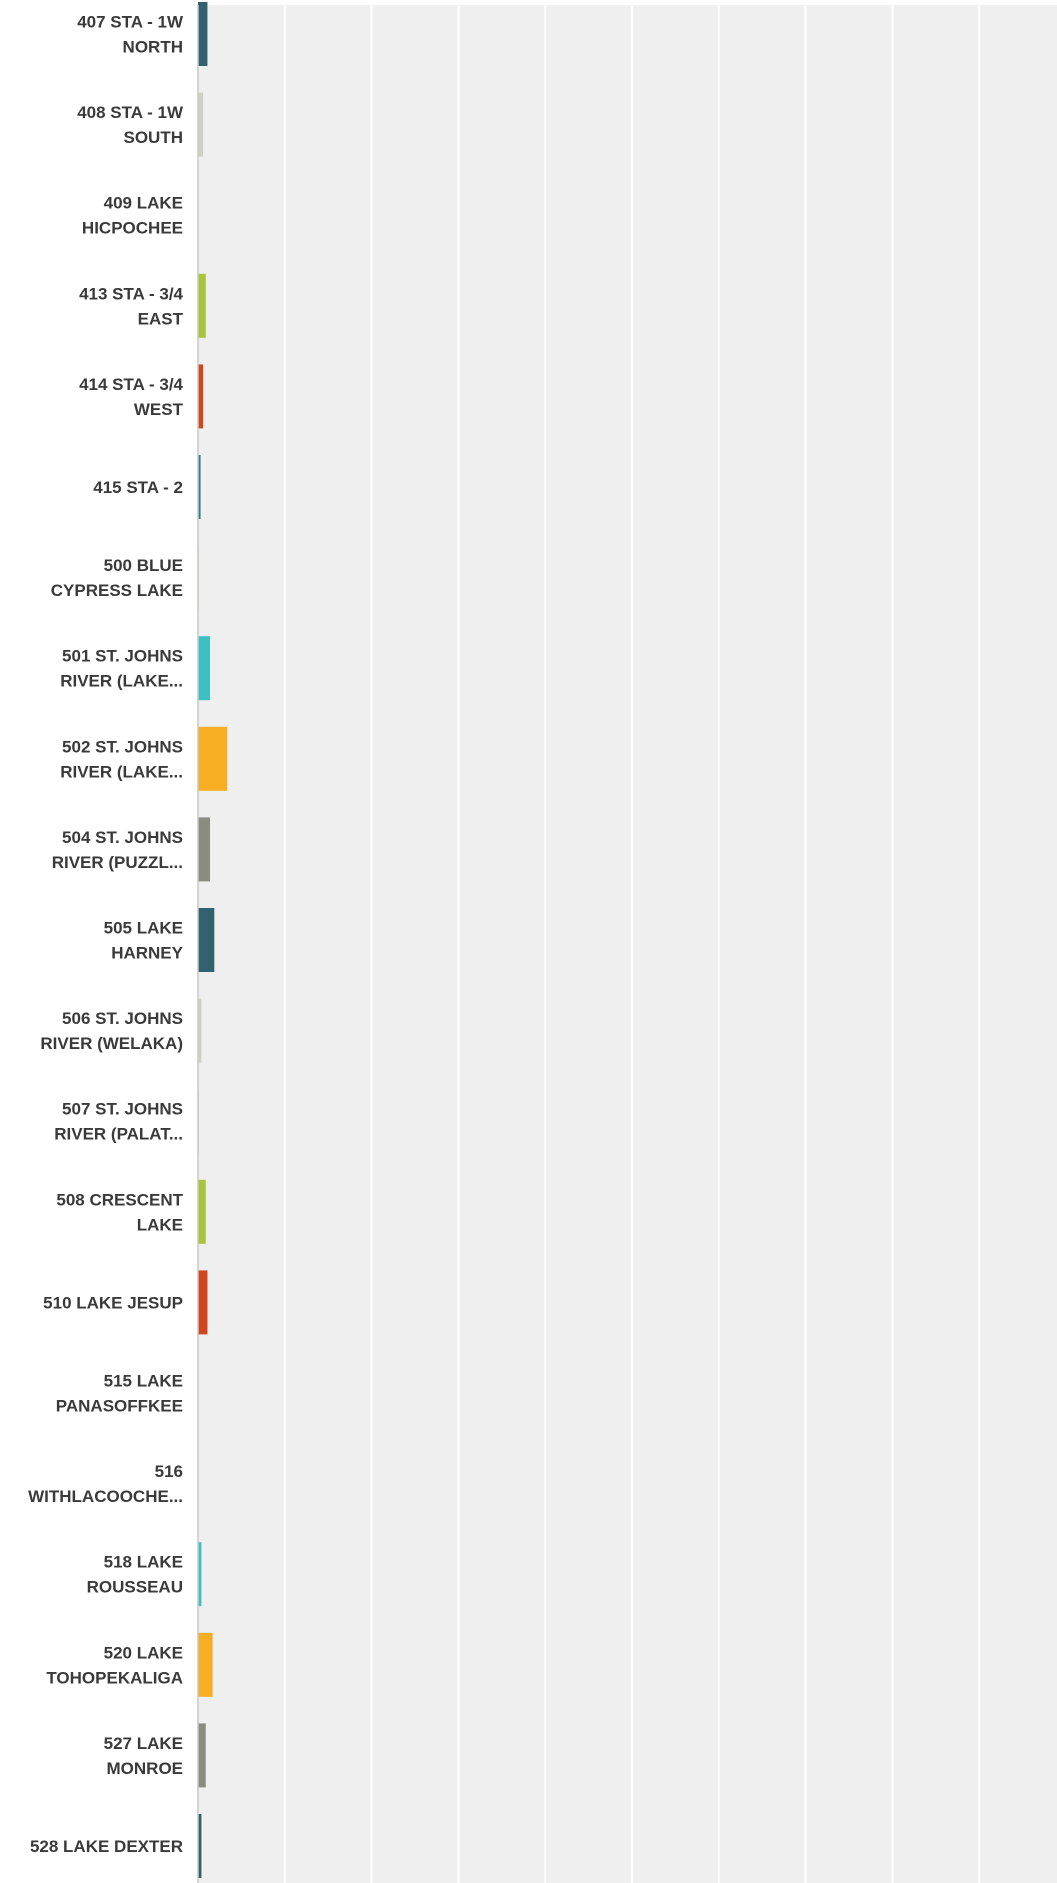 Image resolution: width=1057 pixels, height=1883 pixels. Describe the element at coordinates (153, 47) in the screenshot. I see `category-label-line: NORTH` at that location.